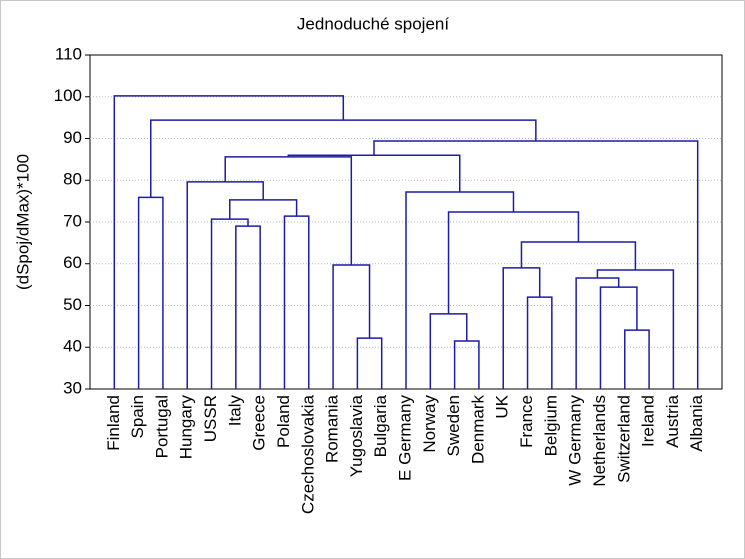 The image size is (745, 559). What do you see at coordinates (696, 422) in the screenshot?
I see `leaf-label: Albania` at bounding box center [696, 422].